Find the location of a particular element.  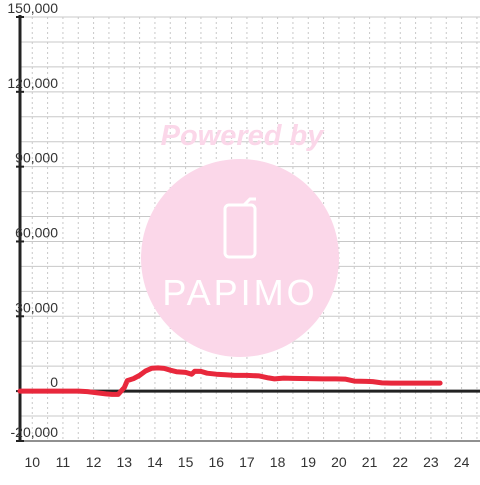

y-tick-label: 30,000 is located at coordinates (36, 307).